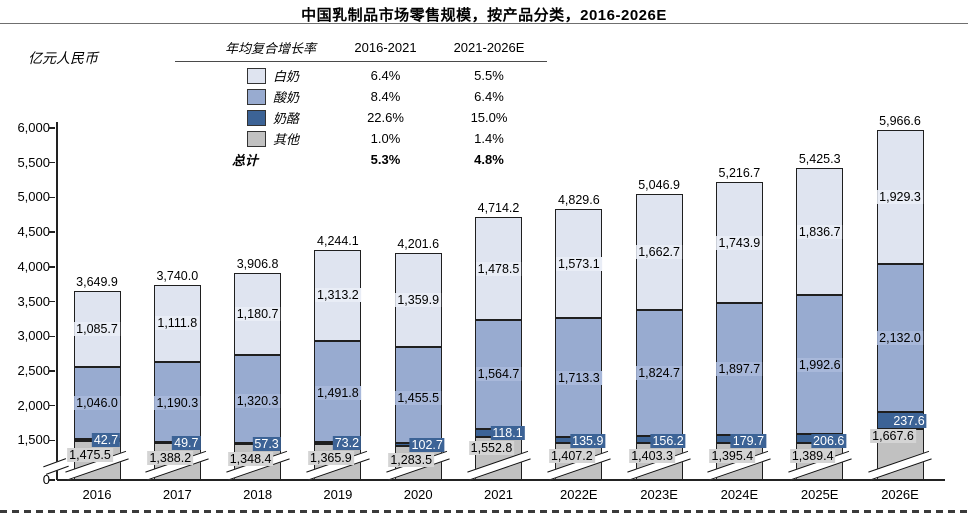  I want to click on cagr-other-2016-2021: 1.0%, so click(385, 138).